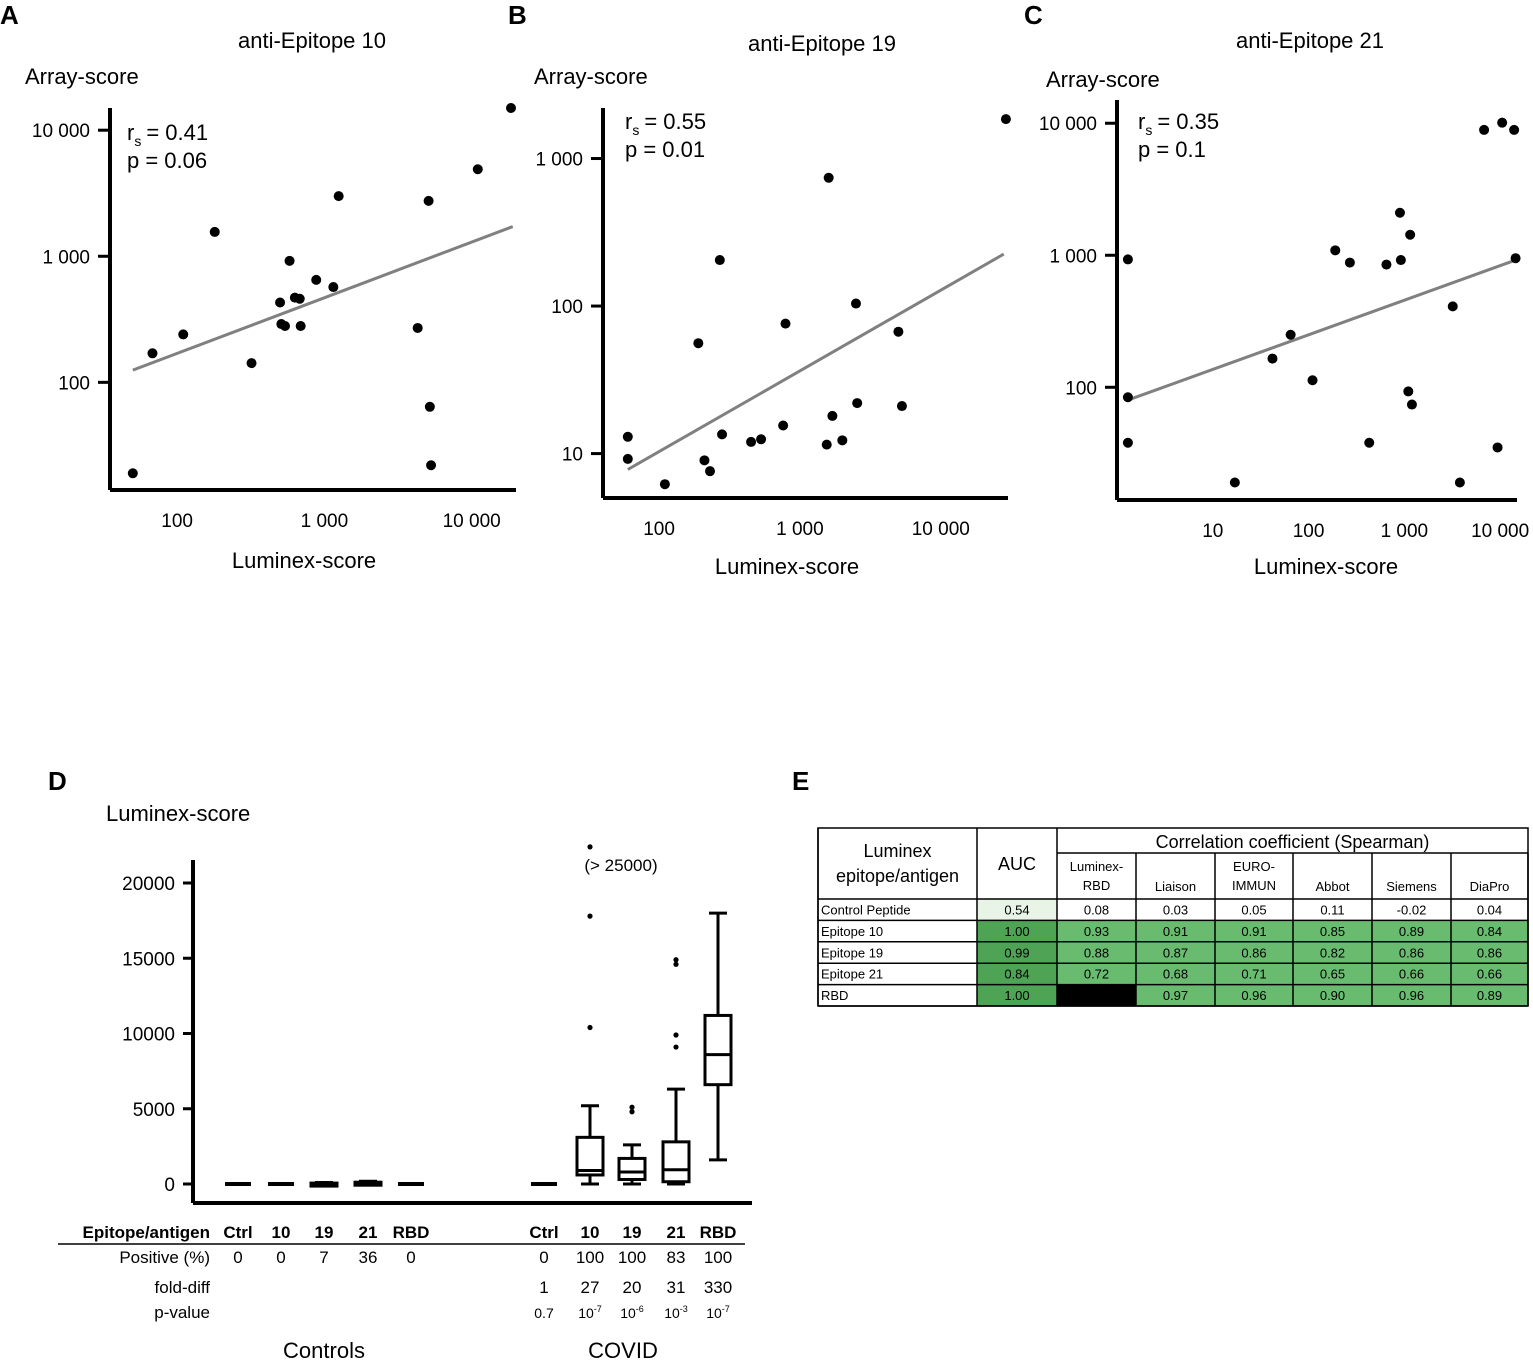 The image size is (1533, 1363). I want to click on table-e-value: 0.04, so click(1489, 910).